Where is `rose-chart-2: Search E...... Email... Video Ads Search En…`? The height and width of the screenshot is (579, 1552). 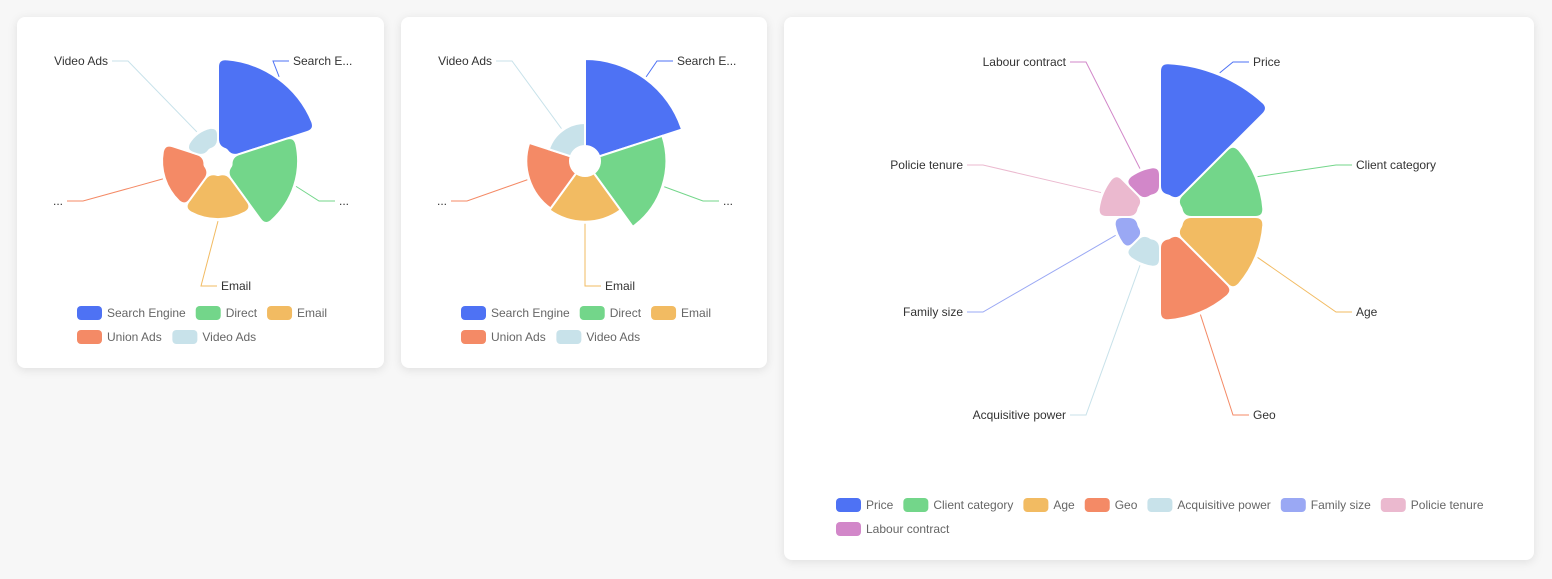
rose-chart-2: Search E...... Email... Video Ads Search En… is located at coordinates (586, 199).